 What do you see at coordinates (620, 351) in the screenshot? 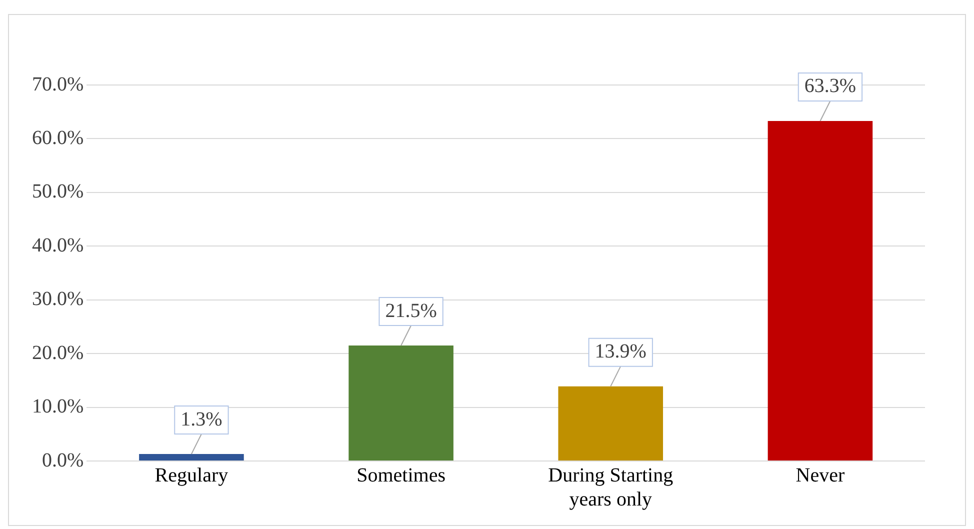
I see `data-label: 13.9%` at bounding box center [620, 351].